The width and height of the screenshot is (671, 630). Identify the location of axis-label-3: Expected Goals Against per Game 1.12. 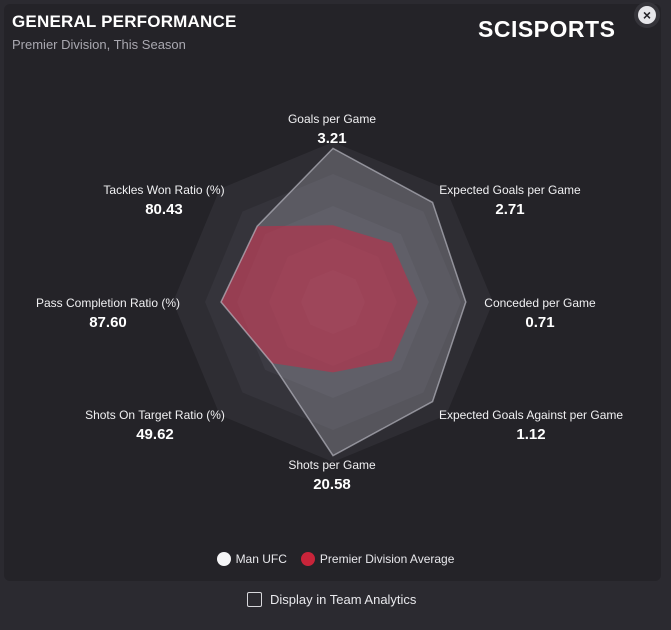
(531, 425).